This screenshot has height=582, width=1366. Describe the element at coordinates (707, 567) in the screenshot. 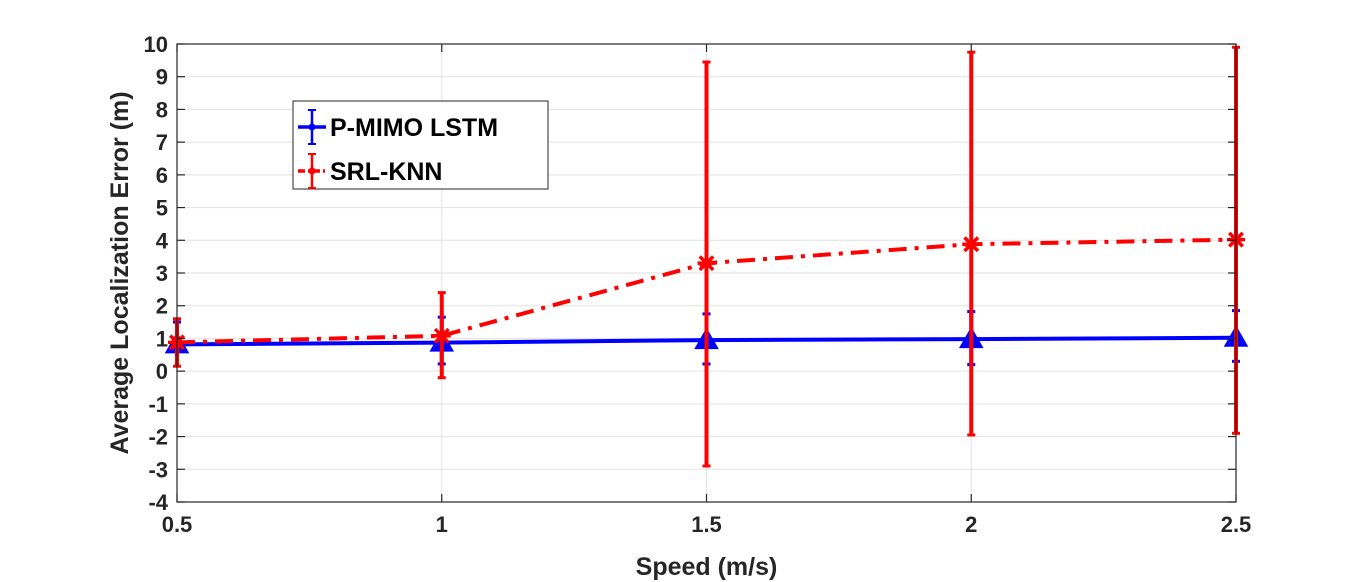

I see `x-axis-label: Speed (m/s)` at that location.